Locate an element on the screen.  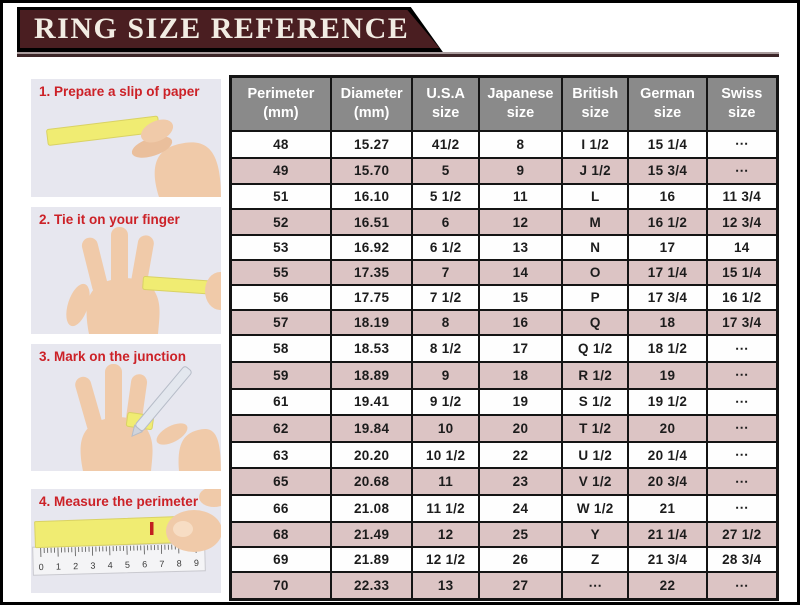
table-cell: 25 is located at coordinates (520, 534).